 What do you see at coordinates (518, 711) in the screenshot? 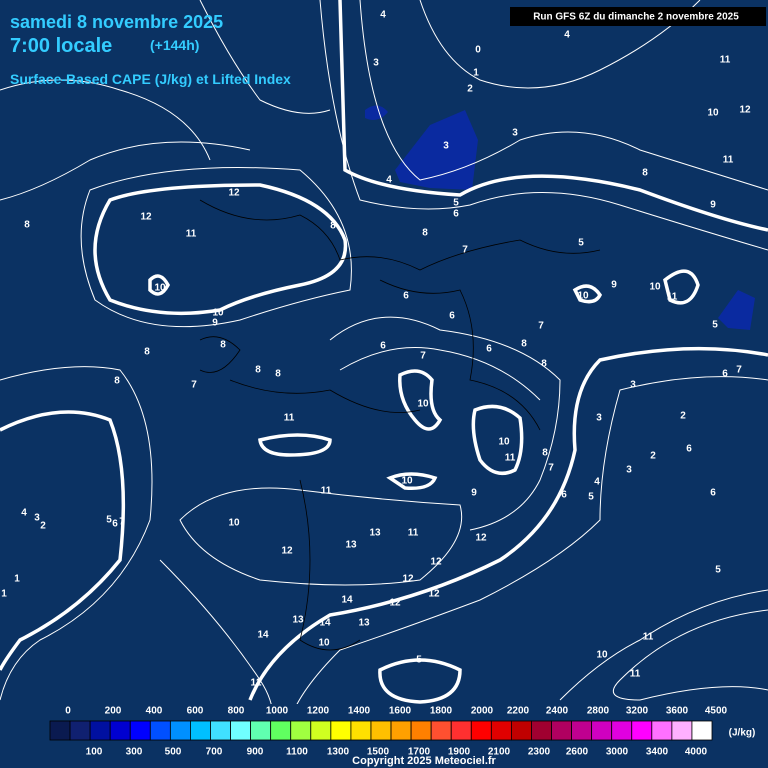
I see `legend-top-label: 2200` at bounding box center [518, 711].